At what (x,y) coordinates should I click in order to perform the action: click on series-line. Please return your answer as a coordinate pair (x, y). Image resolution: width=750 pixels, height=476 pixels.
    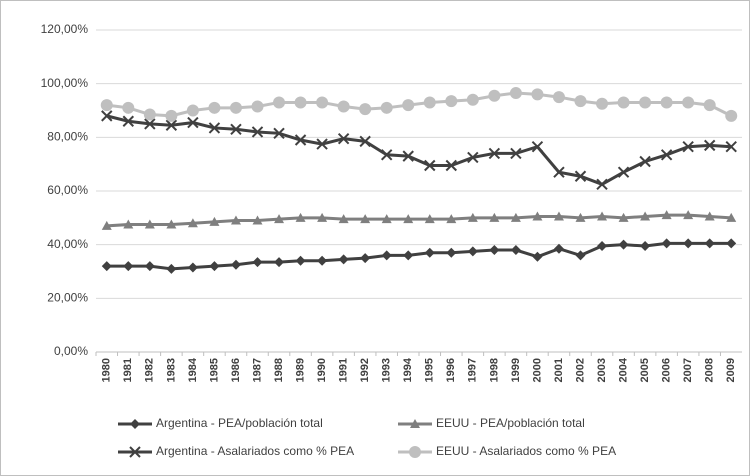
    Looking at the image, I should click on (419, 220).